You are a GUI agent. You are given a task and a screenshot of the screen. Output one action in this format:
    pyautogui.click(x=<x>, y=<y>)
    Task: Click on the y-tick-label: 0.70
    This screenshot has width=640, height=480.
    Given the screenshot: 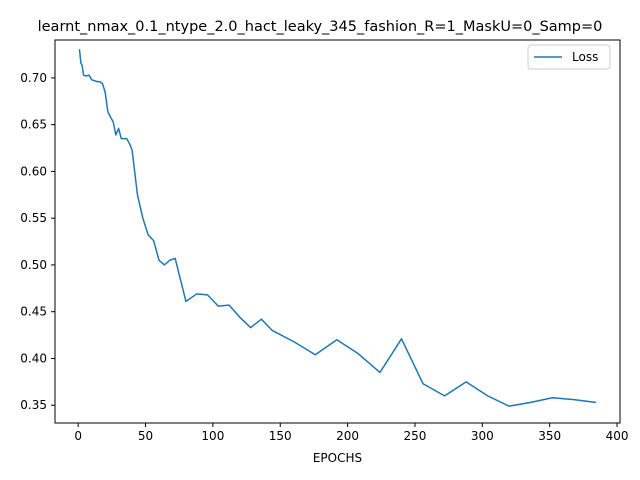 What is the action you would take?
    pyautogui.click(x=33, y=78)
    